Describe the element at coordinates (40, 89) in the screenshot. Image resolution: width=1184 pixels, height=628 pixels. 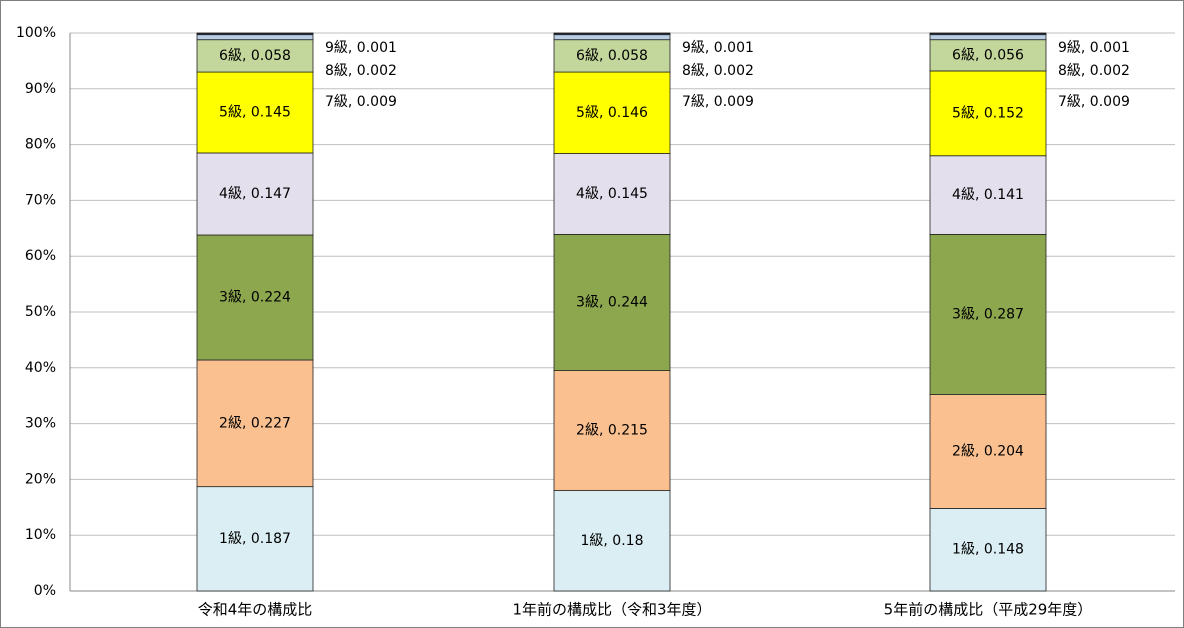
I see `y-tick-label: 90%` at that location.